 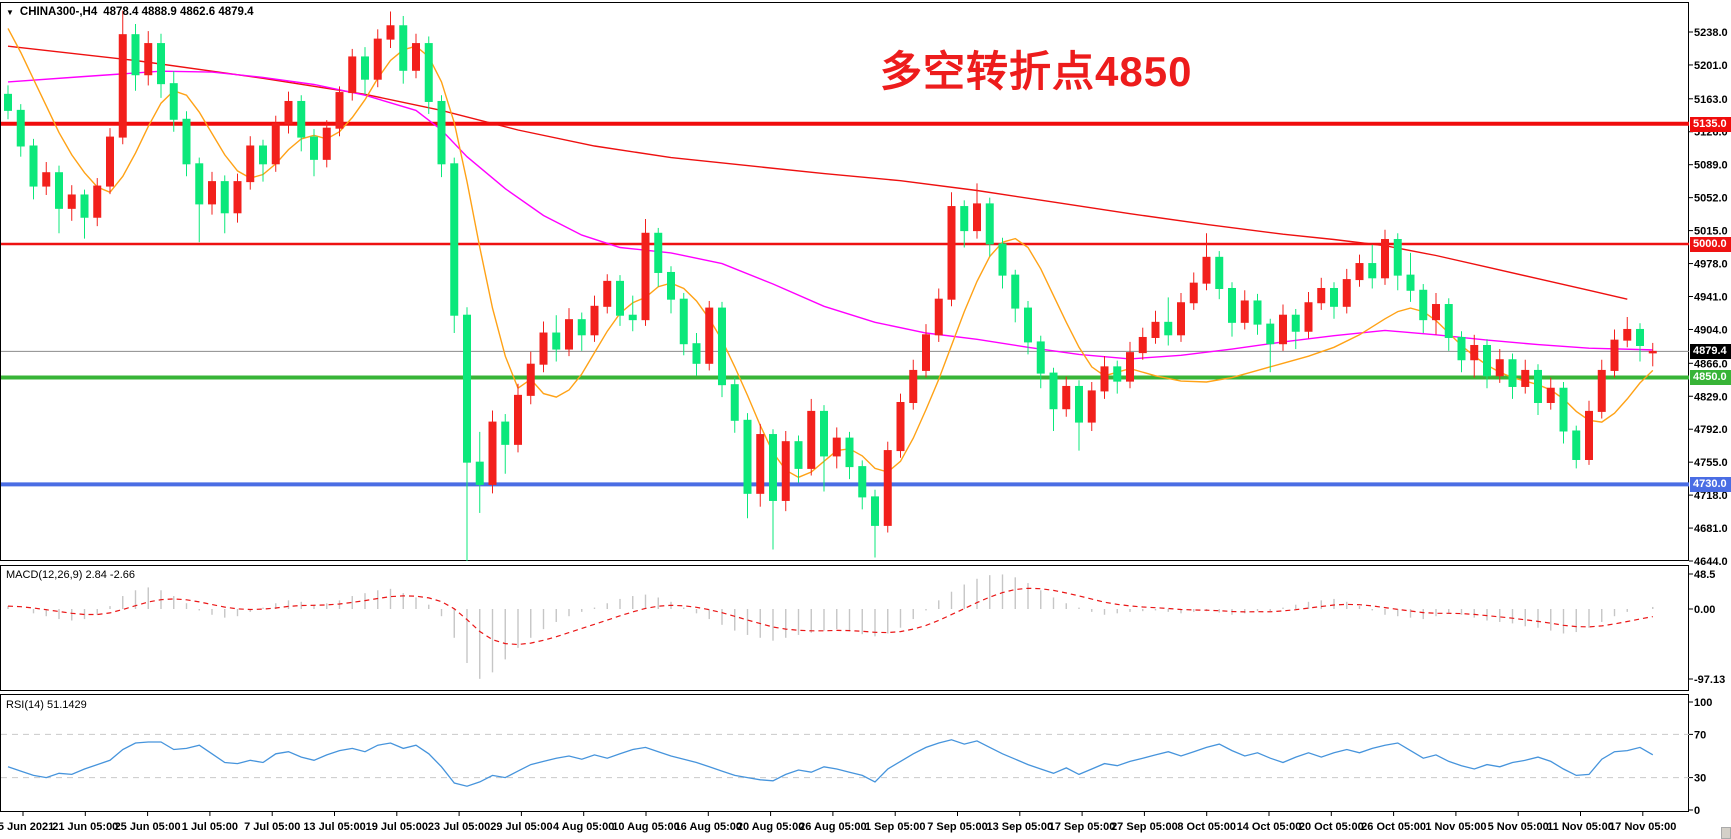 What do you see at coordinates (1710, 484) in the screenshot?
I see `level-badge-4730: 4730.0` at bounding box center [1710, 484].